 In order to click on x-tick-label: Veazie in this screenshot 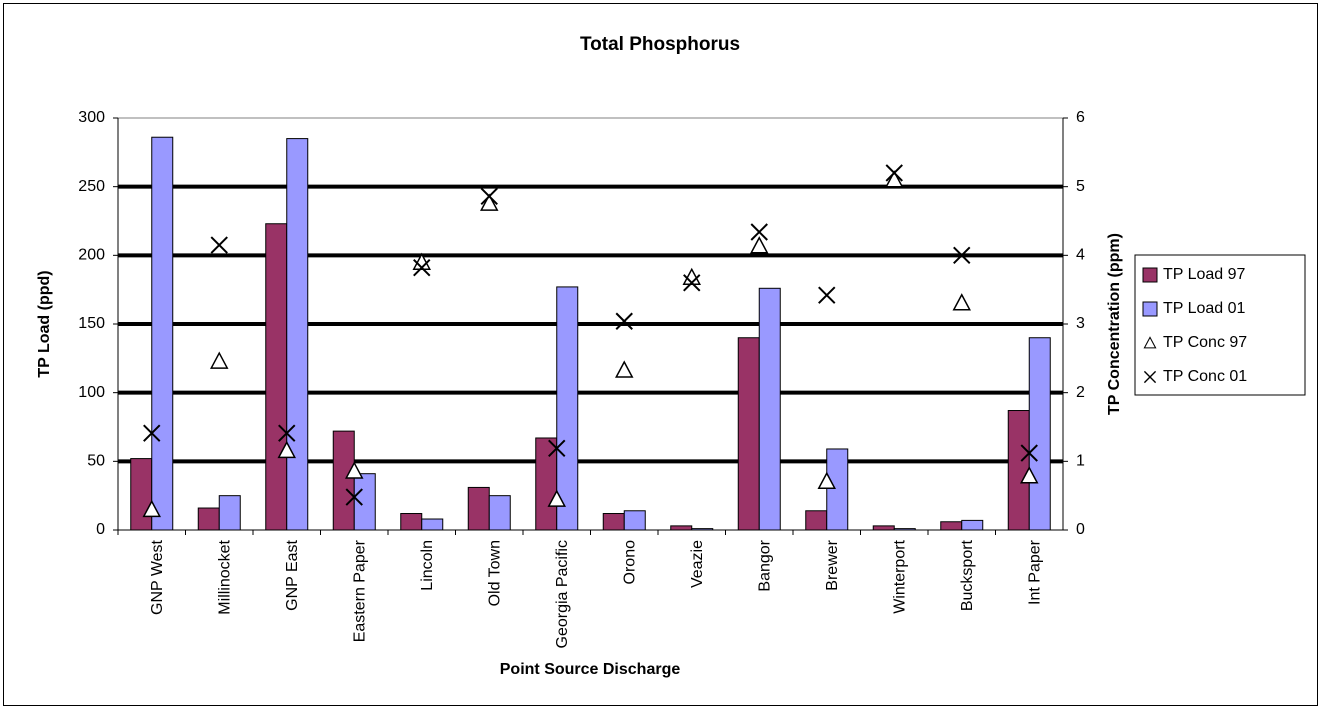, I will do `click(697, 564)`.